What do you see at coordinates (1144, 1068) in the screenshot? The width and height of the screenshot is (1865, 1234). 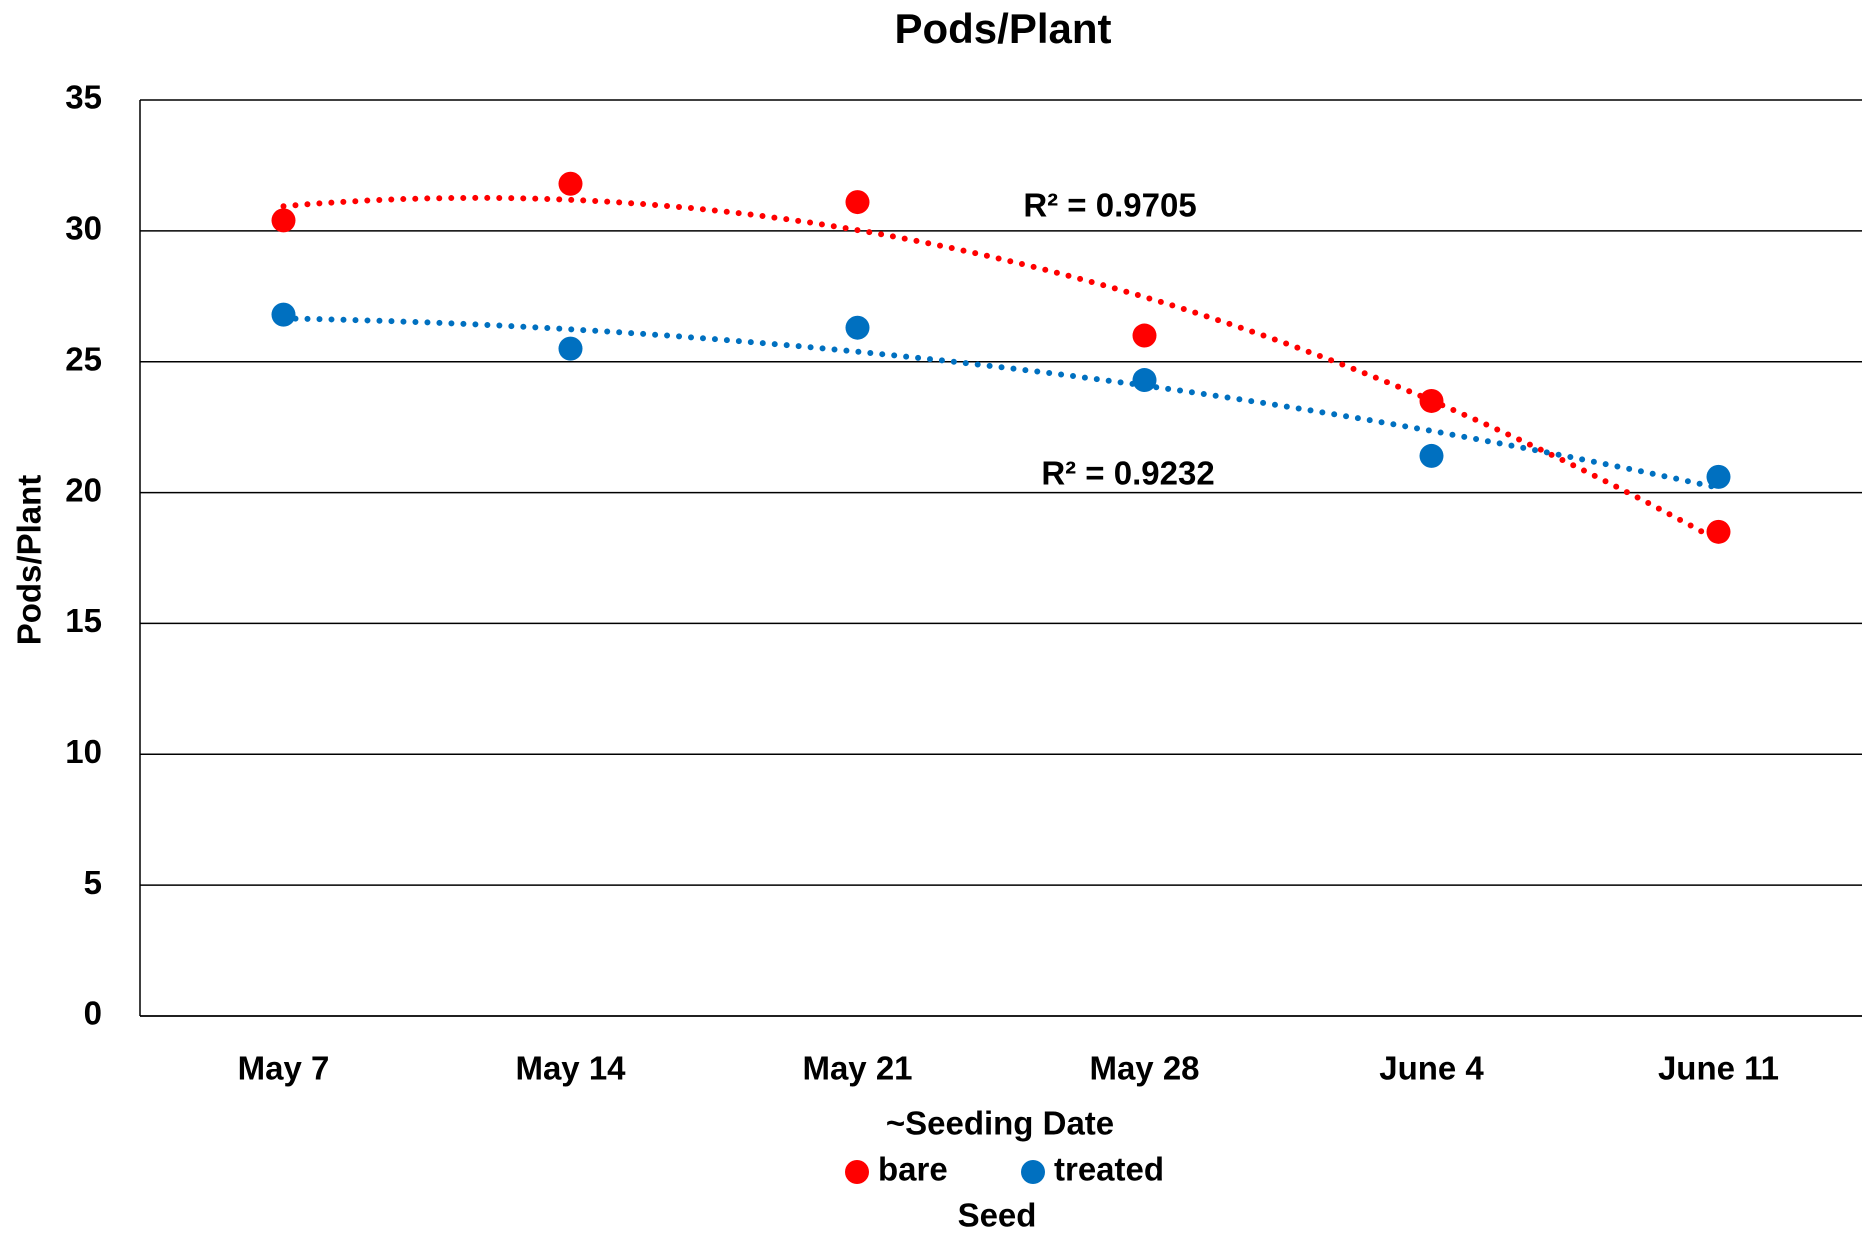 I see `x-tick-label: May 28` at bounding box center [1144, 1068].